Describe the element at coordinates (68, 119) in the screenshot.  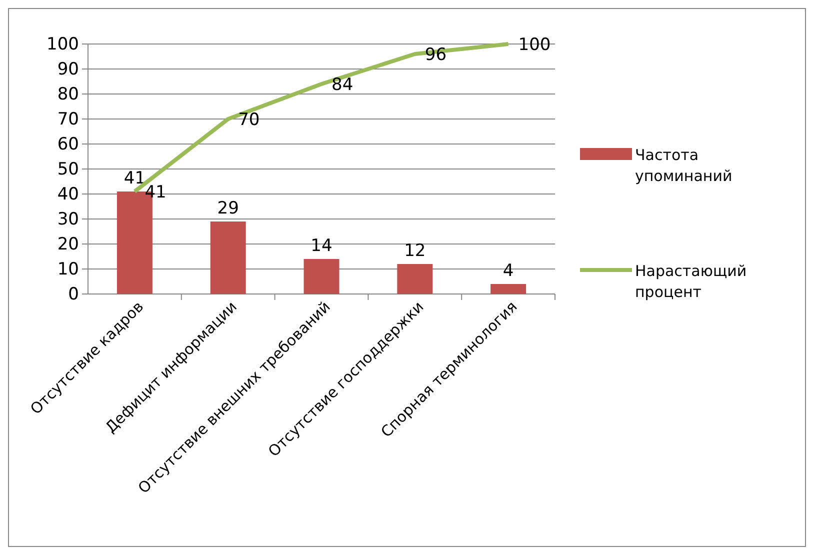
I see `y-tick-label: 70` at that location.